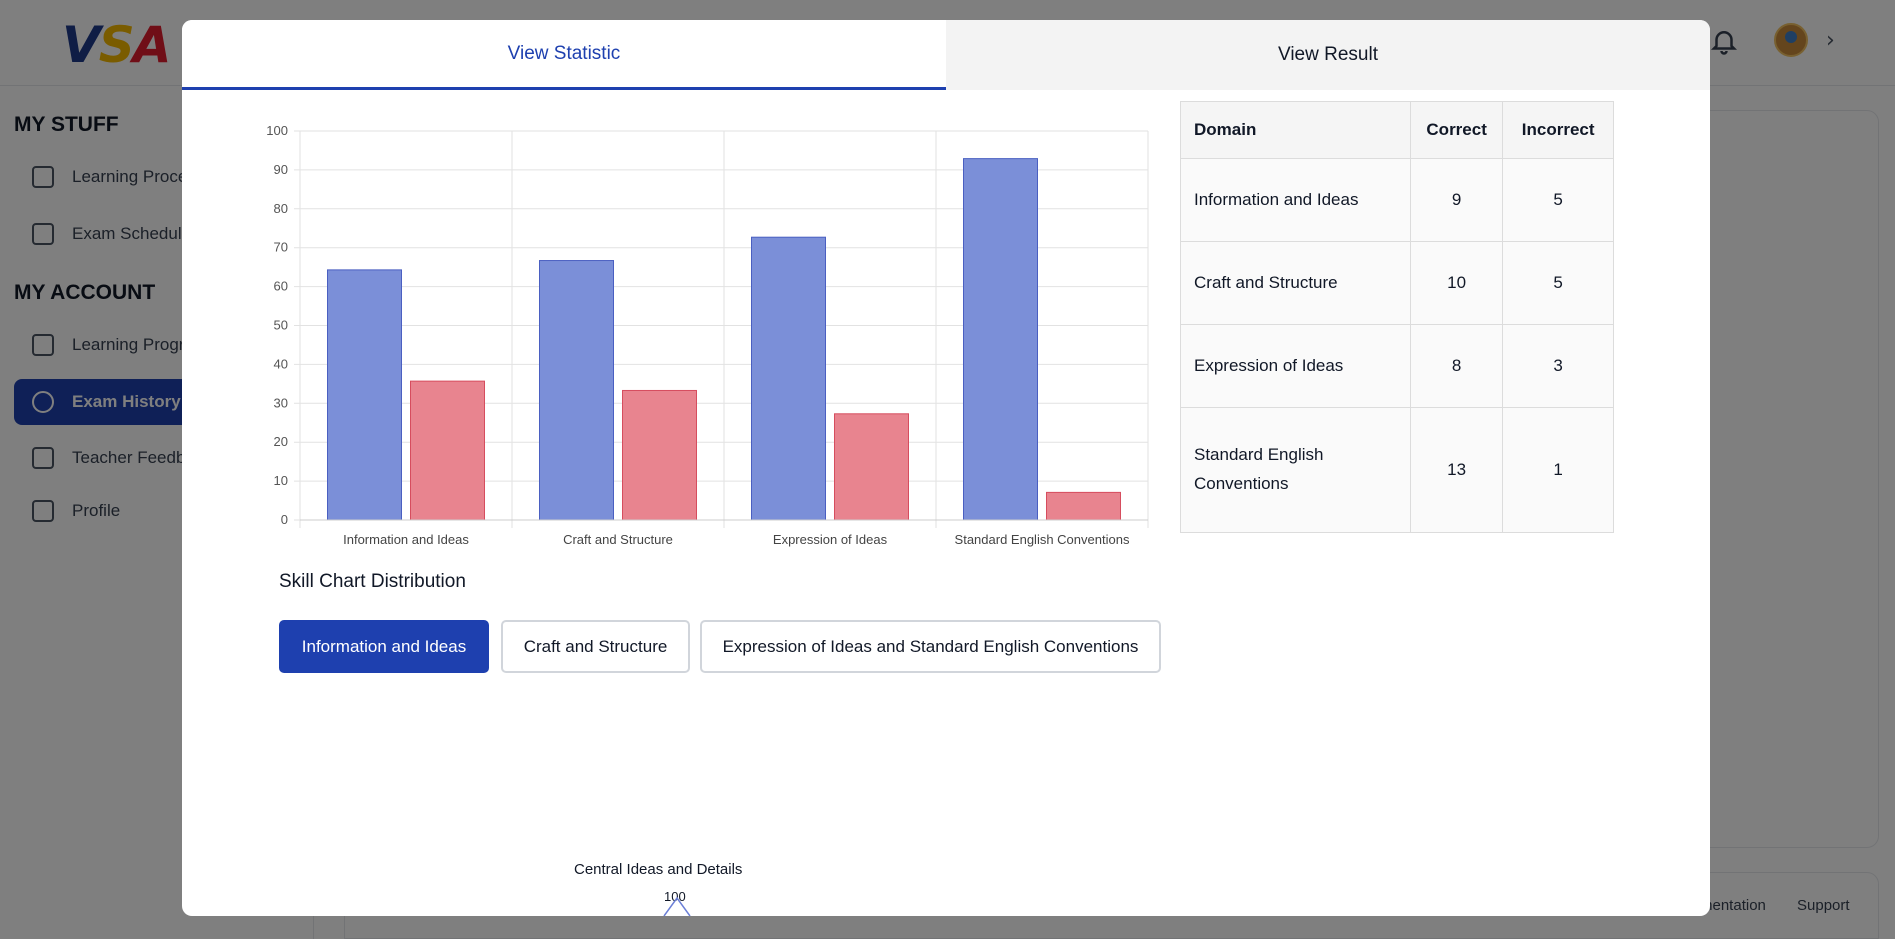  Describe the element at coordinates (277, 130) in the screenshot. I see `y-tick-label: 100` at that location.